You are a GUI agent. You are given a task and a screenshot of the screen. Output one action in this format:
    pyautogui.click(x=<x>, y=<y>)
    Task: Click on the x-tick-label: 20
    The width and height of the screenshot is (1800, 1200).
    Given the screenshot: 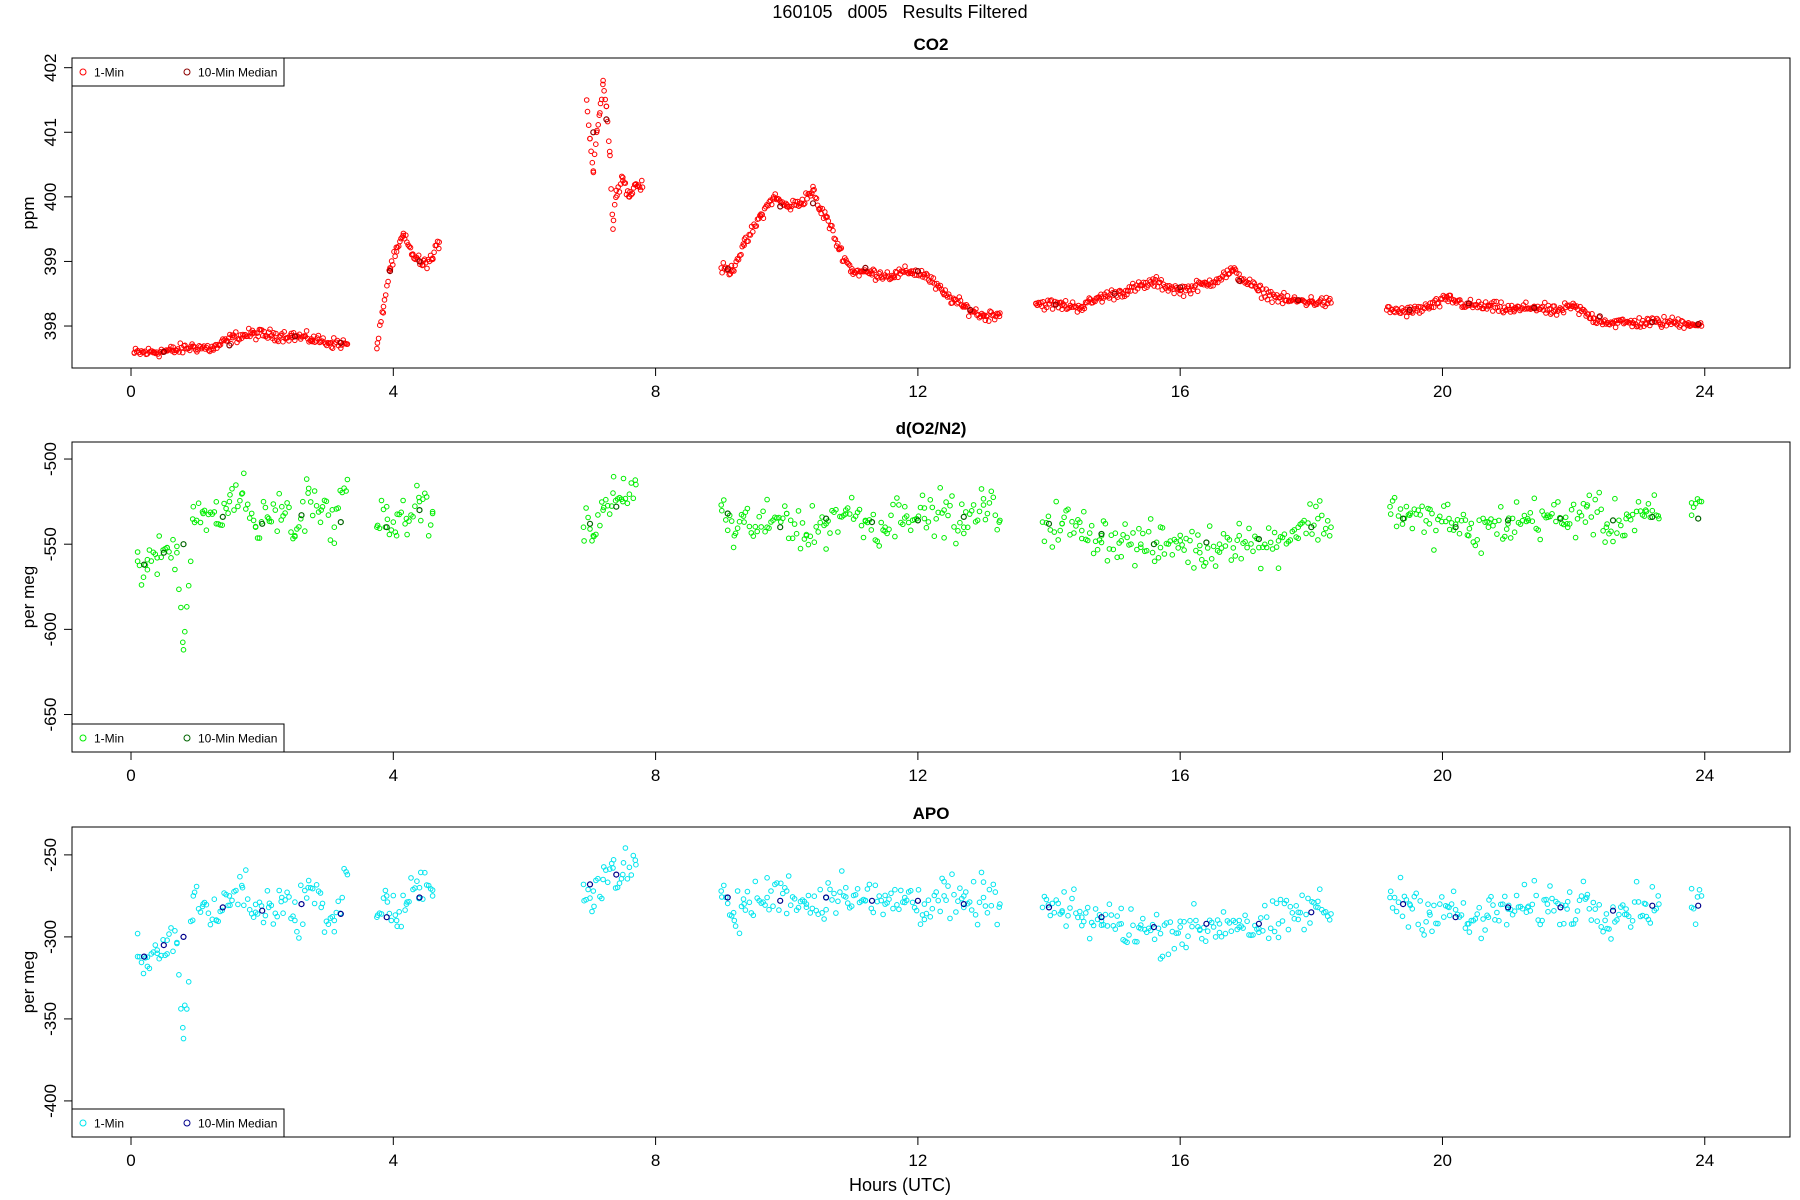 What is the action you would take?
    pyautogui.click(x=1442, y=775)
    